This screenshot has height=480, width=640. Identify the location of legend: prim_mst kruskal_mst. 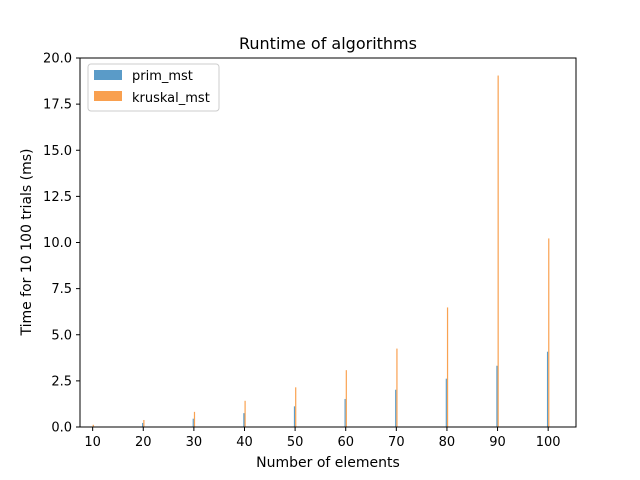
(153, 87).